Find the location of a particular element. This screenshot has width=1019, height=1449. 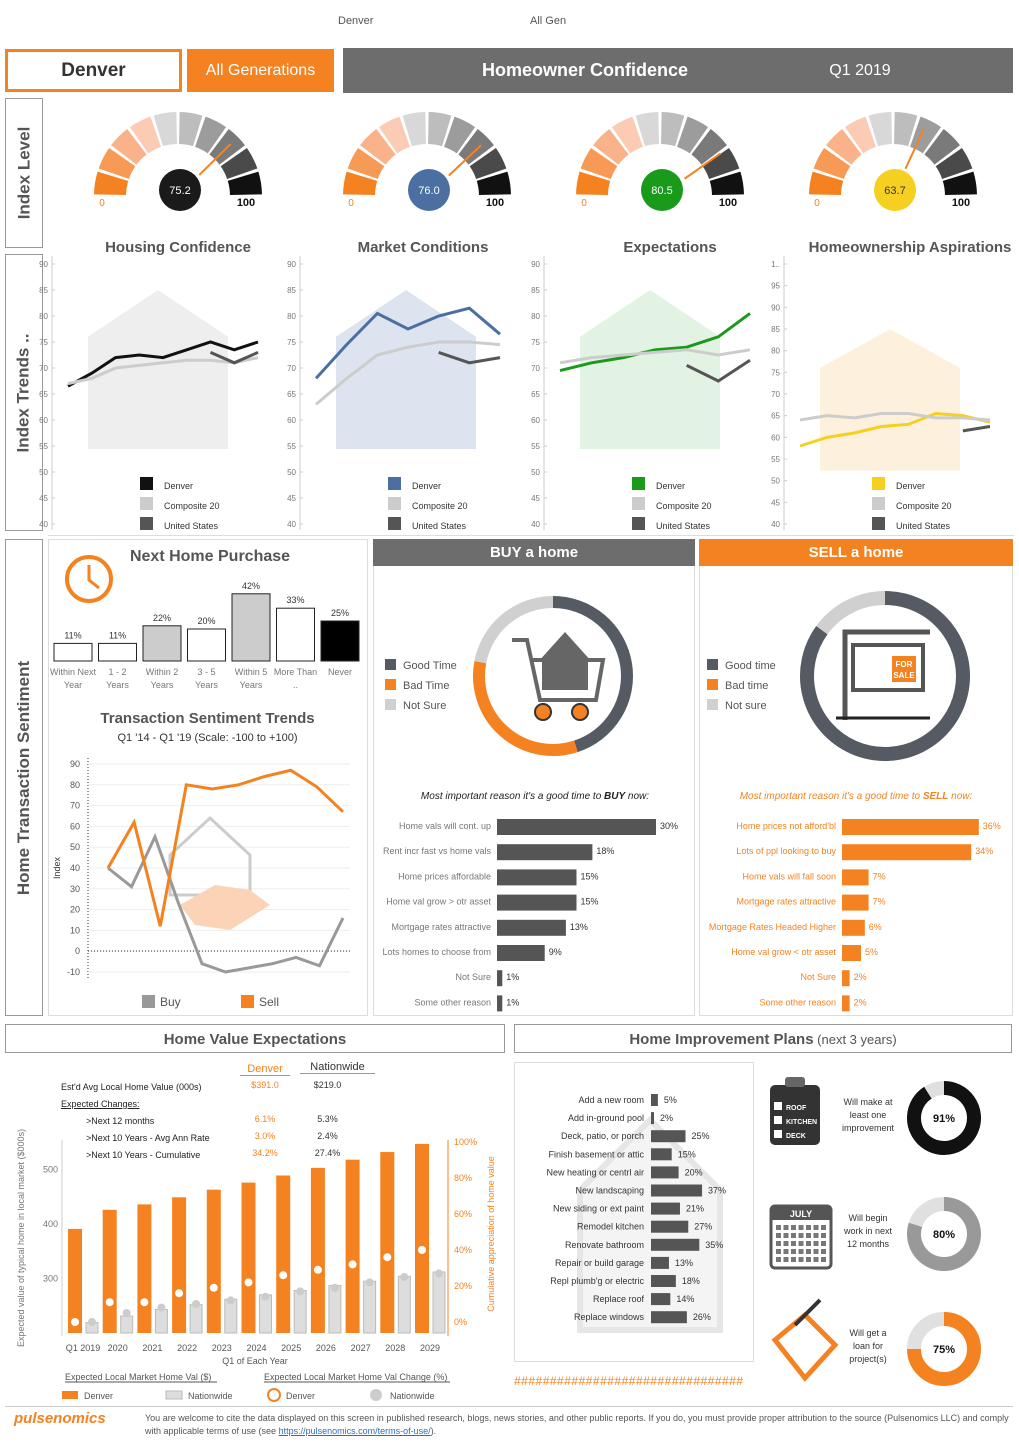

legend-label: Good time is located at coordinates (750, 666).